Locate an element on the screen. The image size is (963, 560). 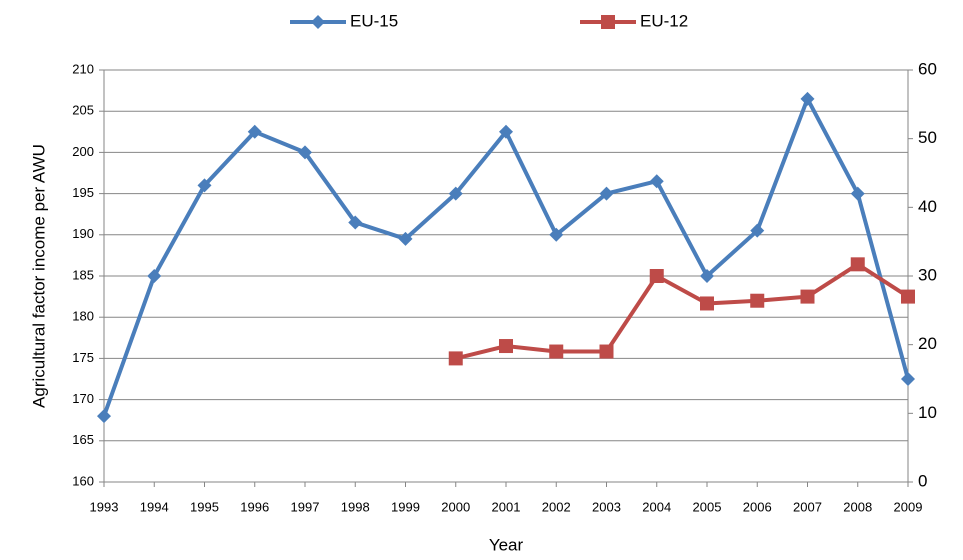
y-tick-label: 175 is located at coordinates (83, 357).